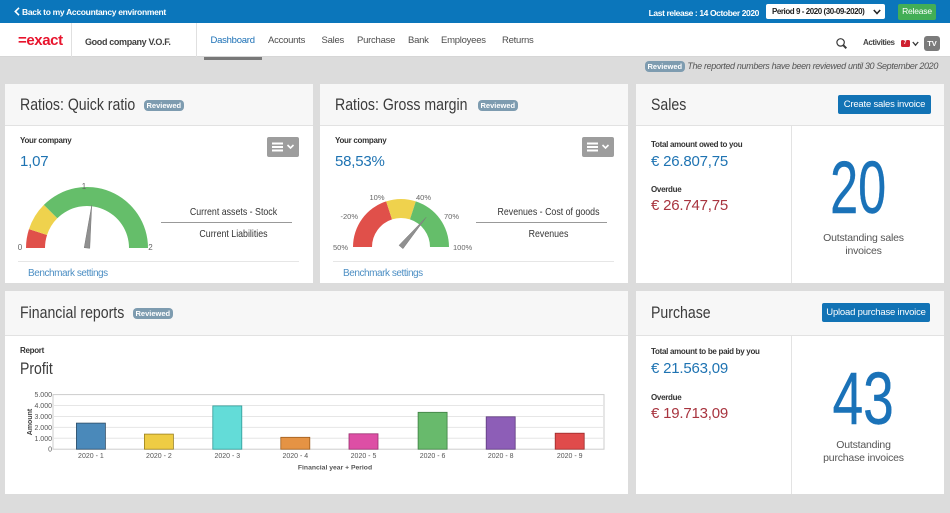 This screenshot has width=950, height=513. Describe the element at coordinates (376, 197) in the screenshot. I see `svg-text: 10%` at that location.